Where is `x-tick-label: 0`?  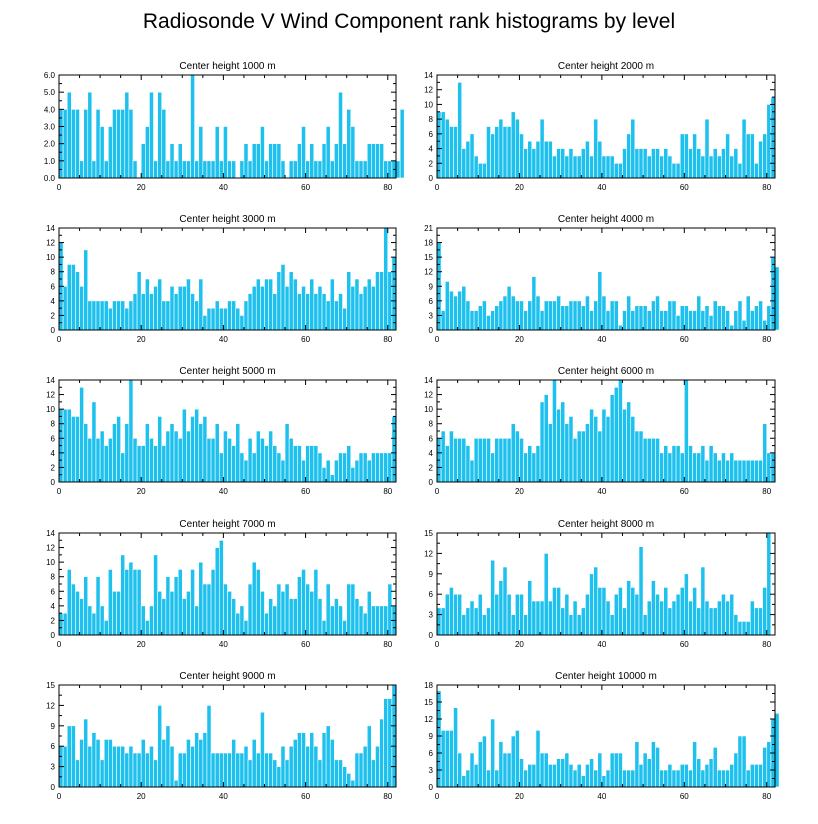 x-tick-label: 0 is located at coordinates (59, 644).